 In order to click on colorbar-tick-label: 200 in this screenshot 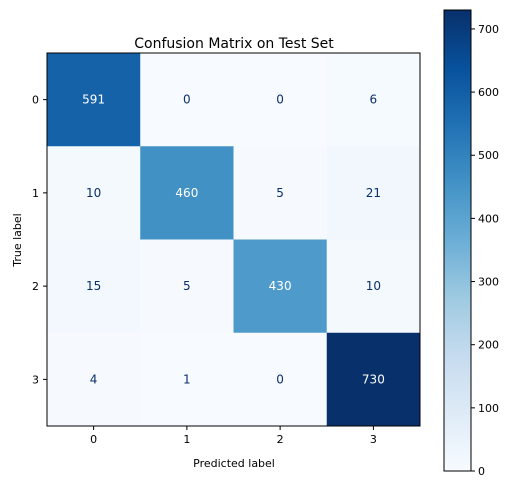, I will do `click(488, 345)`.